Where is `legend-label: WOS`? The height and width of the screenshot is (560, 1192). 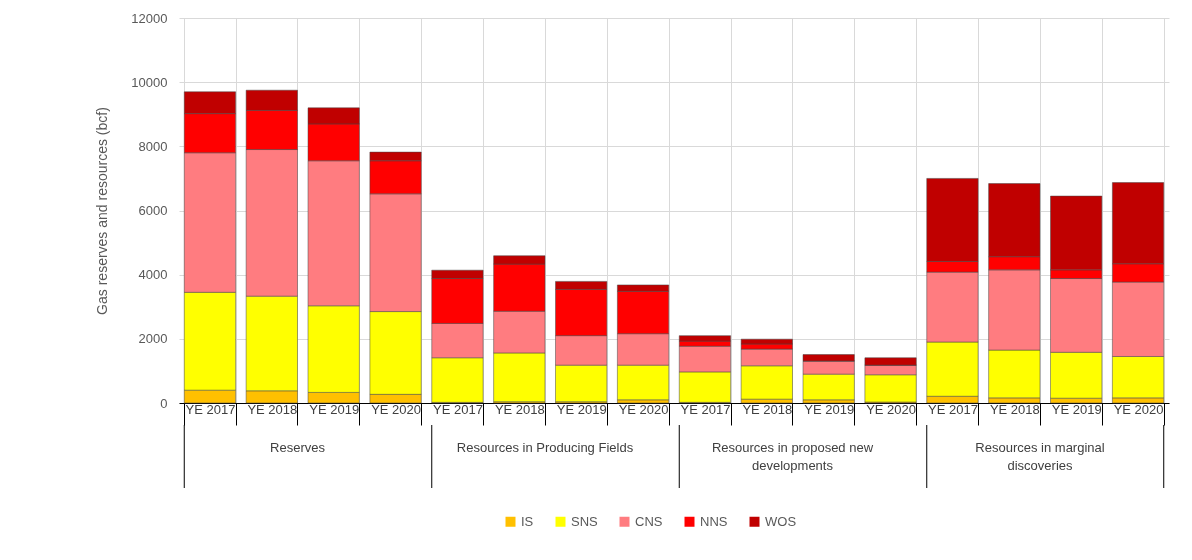 legend-label: WOS is located at coordinates (781, 521).